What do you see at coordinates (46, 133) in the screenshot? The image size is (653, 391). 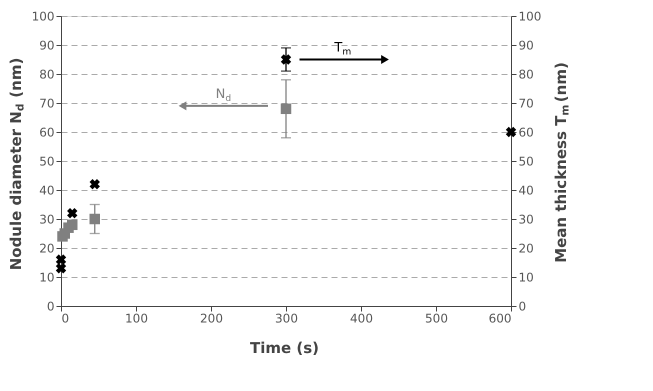 I see `y-tick-label: 60` at bounding box center [46, 133].